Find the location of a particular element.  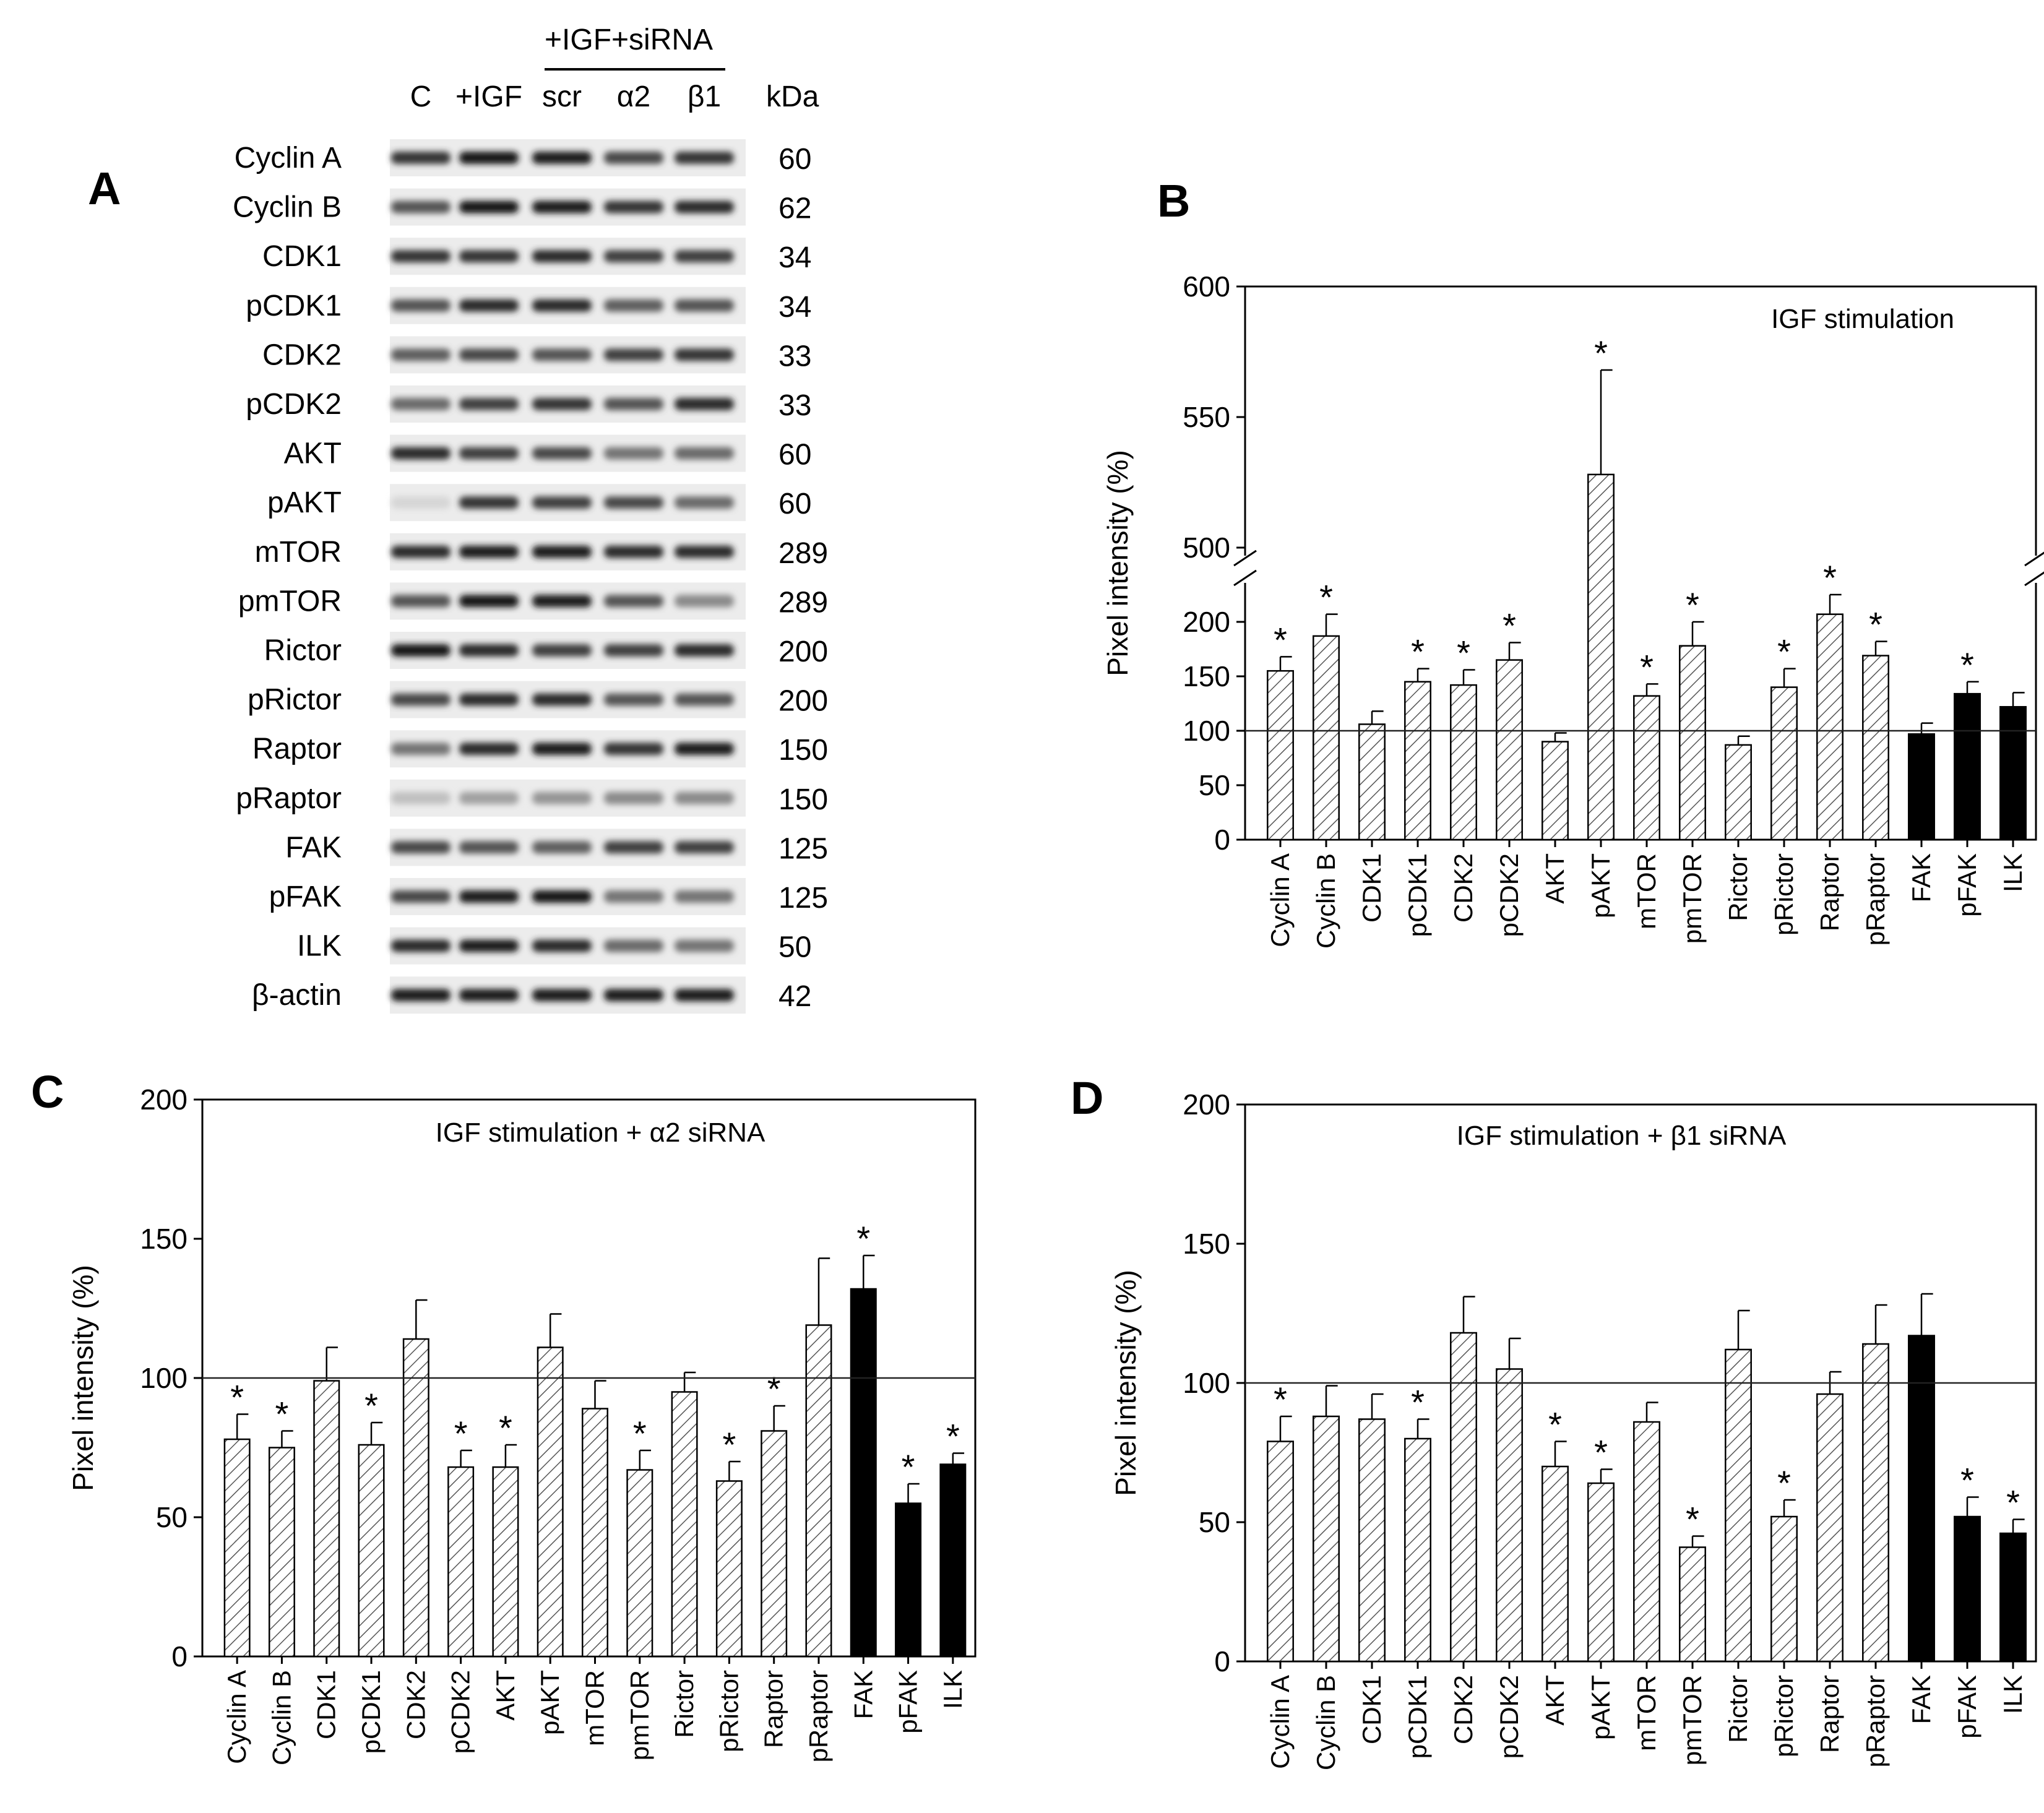

blot-row: pRictor 200 is located at coordinates (538, 699).